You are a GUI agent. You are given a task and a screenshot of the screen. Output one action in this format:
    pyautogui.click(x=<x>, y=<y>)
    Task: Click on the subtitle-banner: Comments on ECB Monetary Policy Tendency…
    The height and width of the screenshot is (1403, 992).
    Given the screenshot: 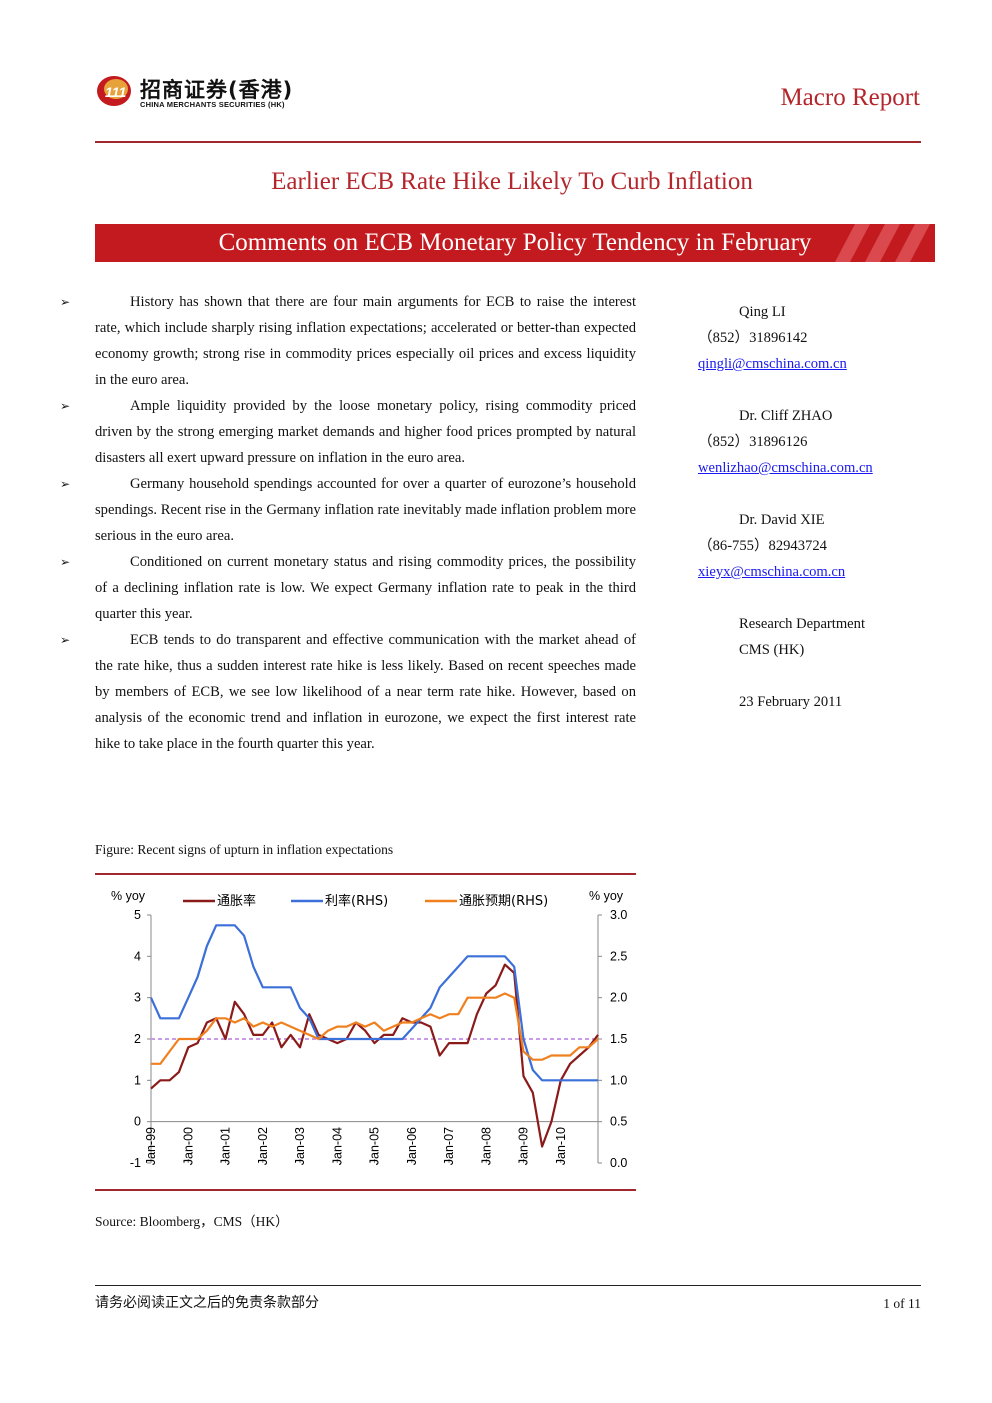 What is the action you would take?
    pyautogui.click(x=515, y=243)
    